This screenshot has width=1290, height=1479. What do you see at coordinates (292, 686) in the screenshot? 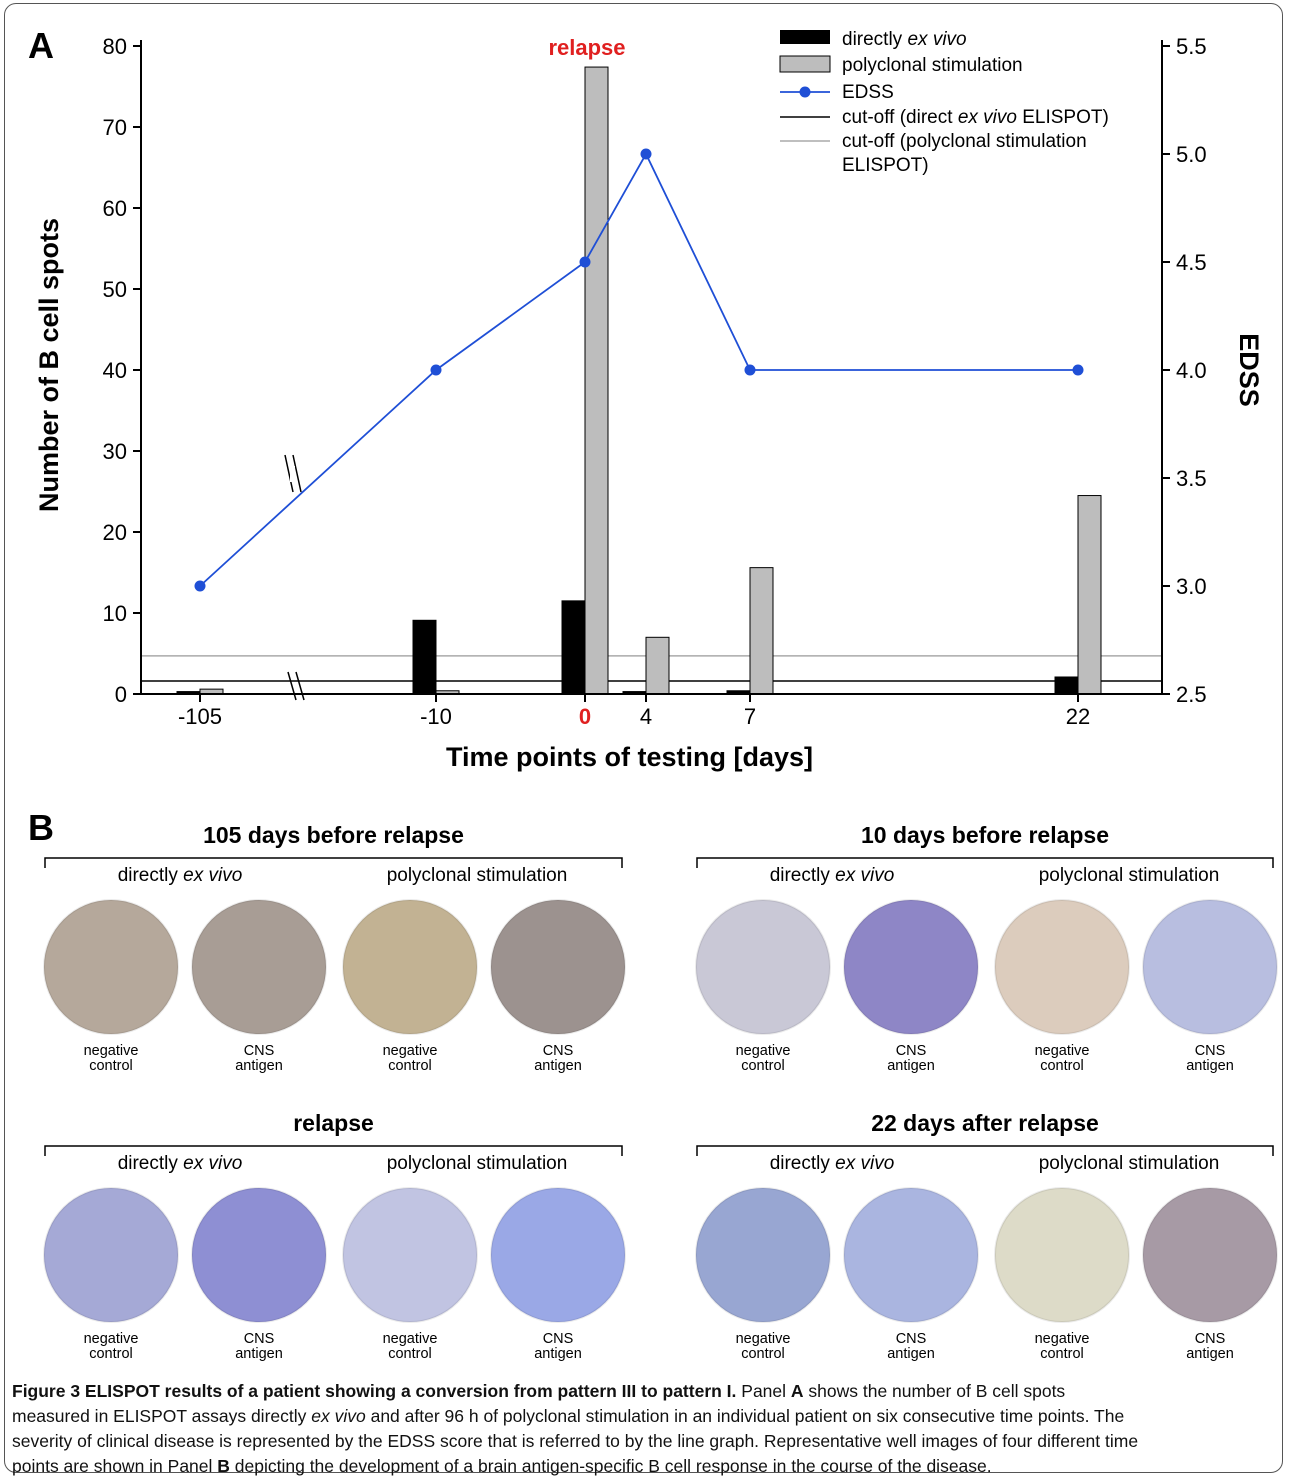
I see `axis-break-mark` at bounding box center [292, 686].